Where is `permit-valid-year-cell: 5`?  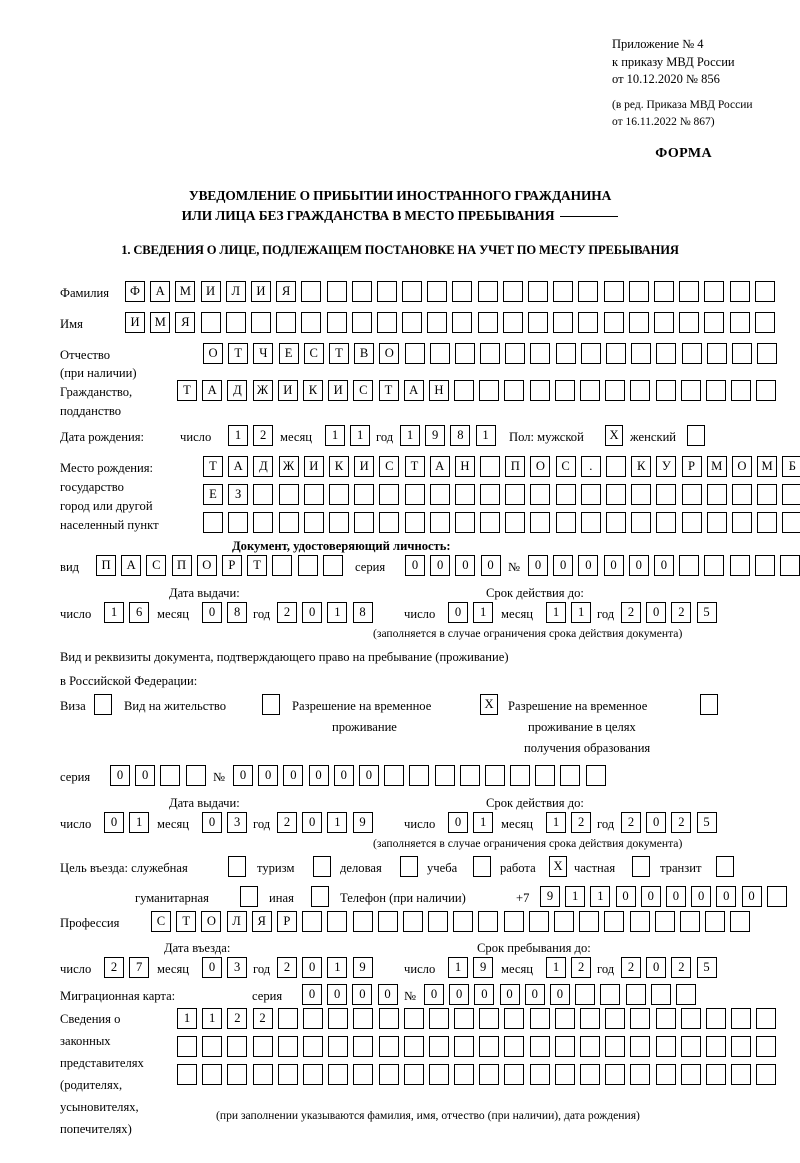 permit-valid-year-cell: 5 is located at coordinates (706, 822).